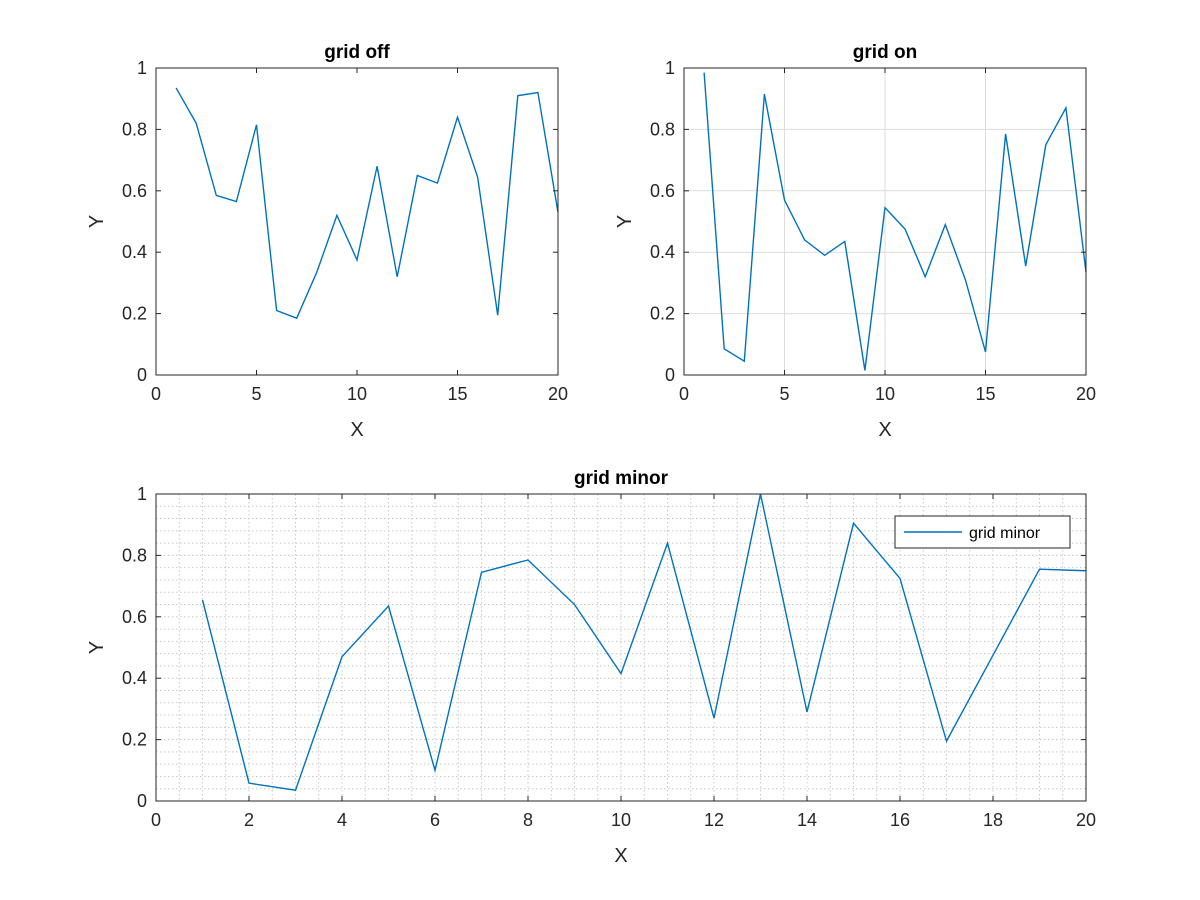  What do you see at coordinates (900, 820) in the screenshot?
I see `x-tick-label: 16` at bounding box center [900, 820].